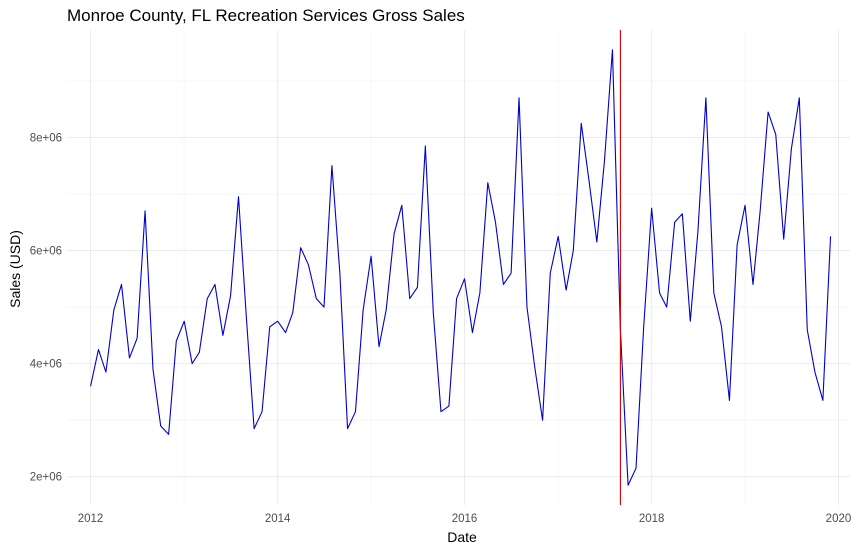 The height and width of the screenshot is (551, 864). Describe the element at coordinates (652, 519) in the screenshot. I see `x-tick-label: 2018` at that location.